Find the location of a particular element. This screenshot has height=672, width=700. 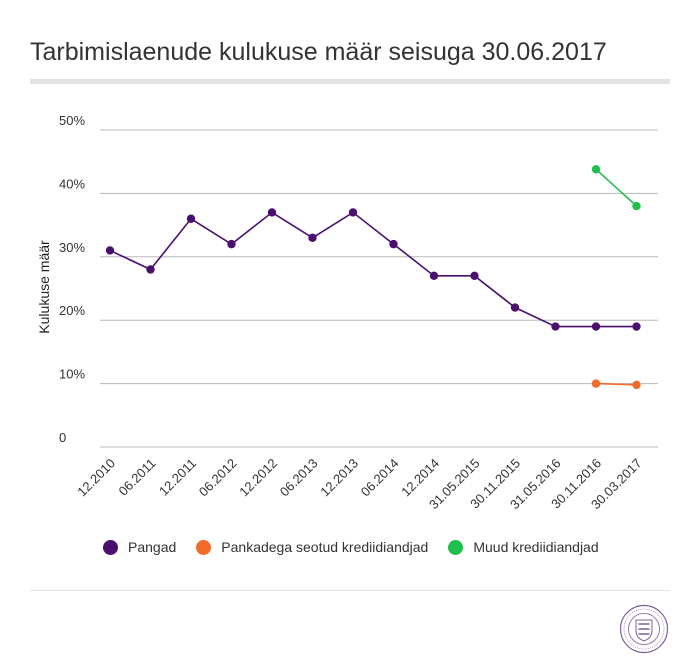

legend-item-pankadega-seotud: Pankadega seotud krediidiandjad is located at coordinates (312, 547).